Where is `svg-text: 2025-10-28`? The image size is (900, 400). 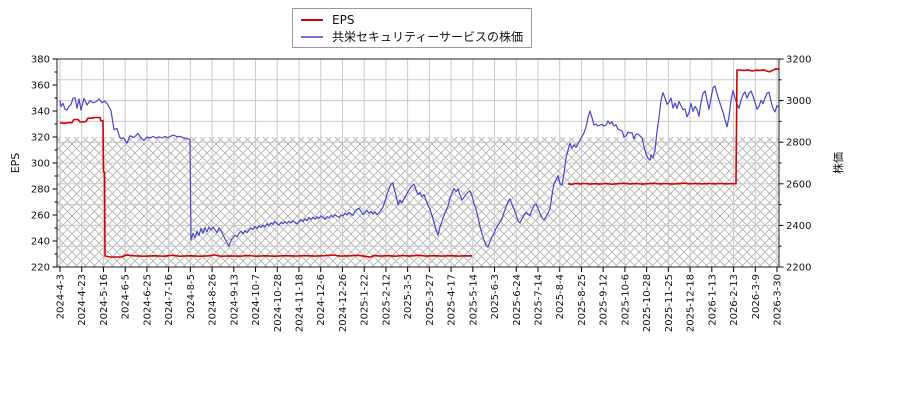 svg-text: 2025-10-28 is located at coordinates (647, 303).